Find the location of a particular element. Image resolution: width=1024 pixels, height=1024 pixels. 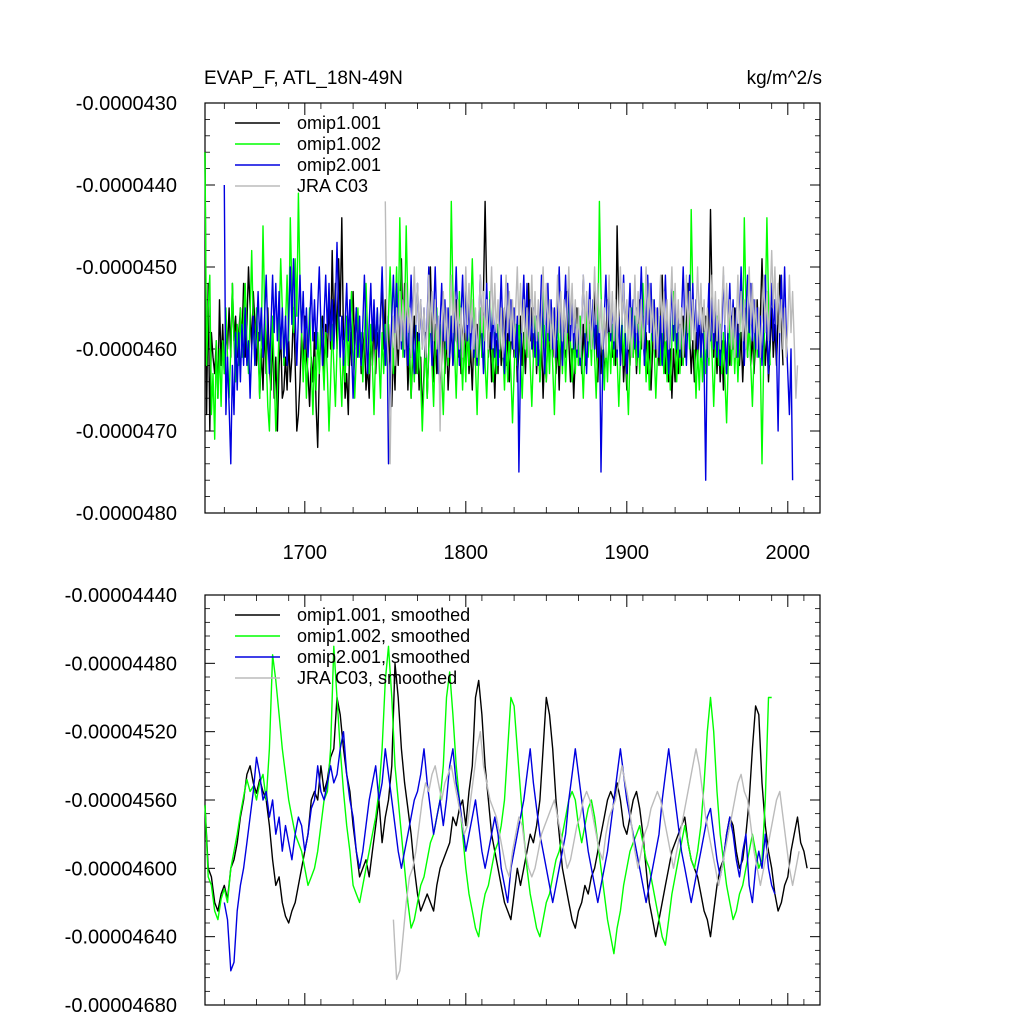

series-line-jra-c03-smoothed is located at coordinates (596, 856).